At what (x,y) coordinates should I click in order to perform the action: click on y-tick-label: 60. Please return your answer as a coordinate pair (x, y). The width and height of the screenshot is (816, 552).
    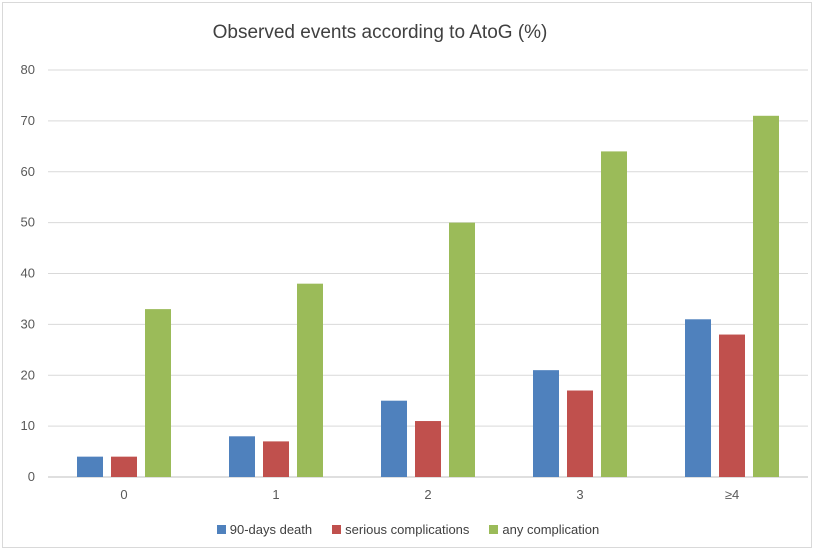
    Looking at the image, I should click on (28, 171).